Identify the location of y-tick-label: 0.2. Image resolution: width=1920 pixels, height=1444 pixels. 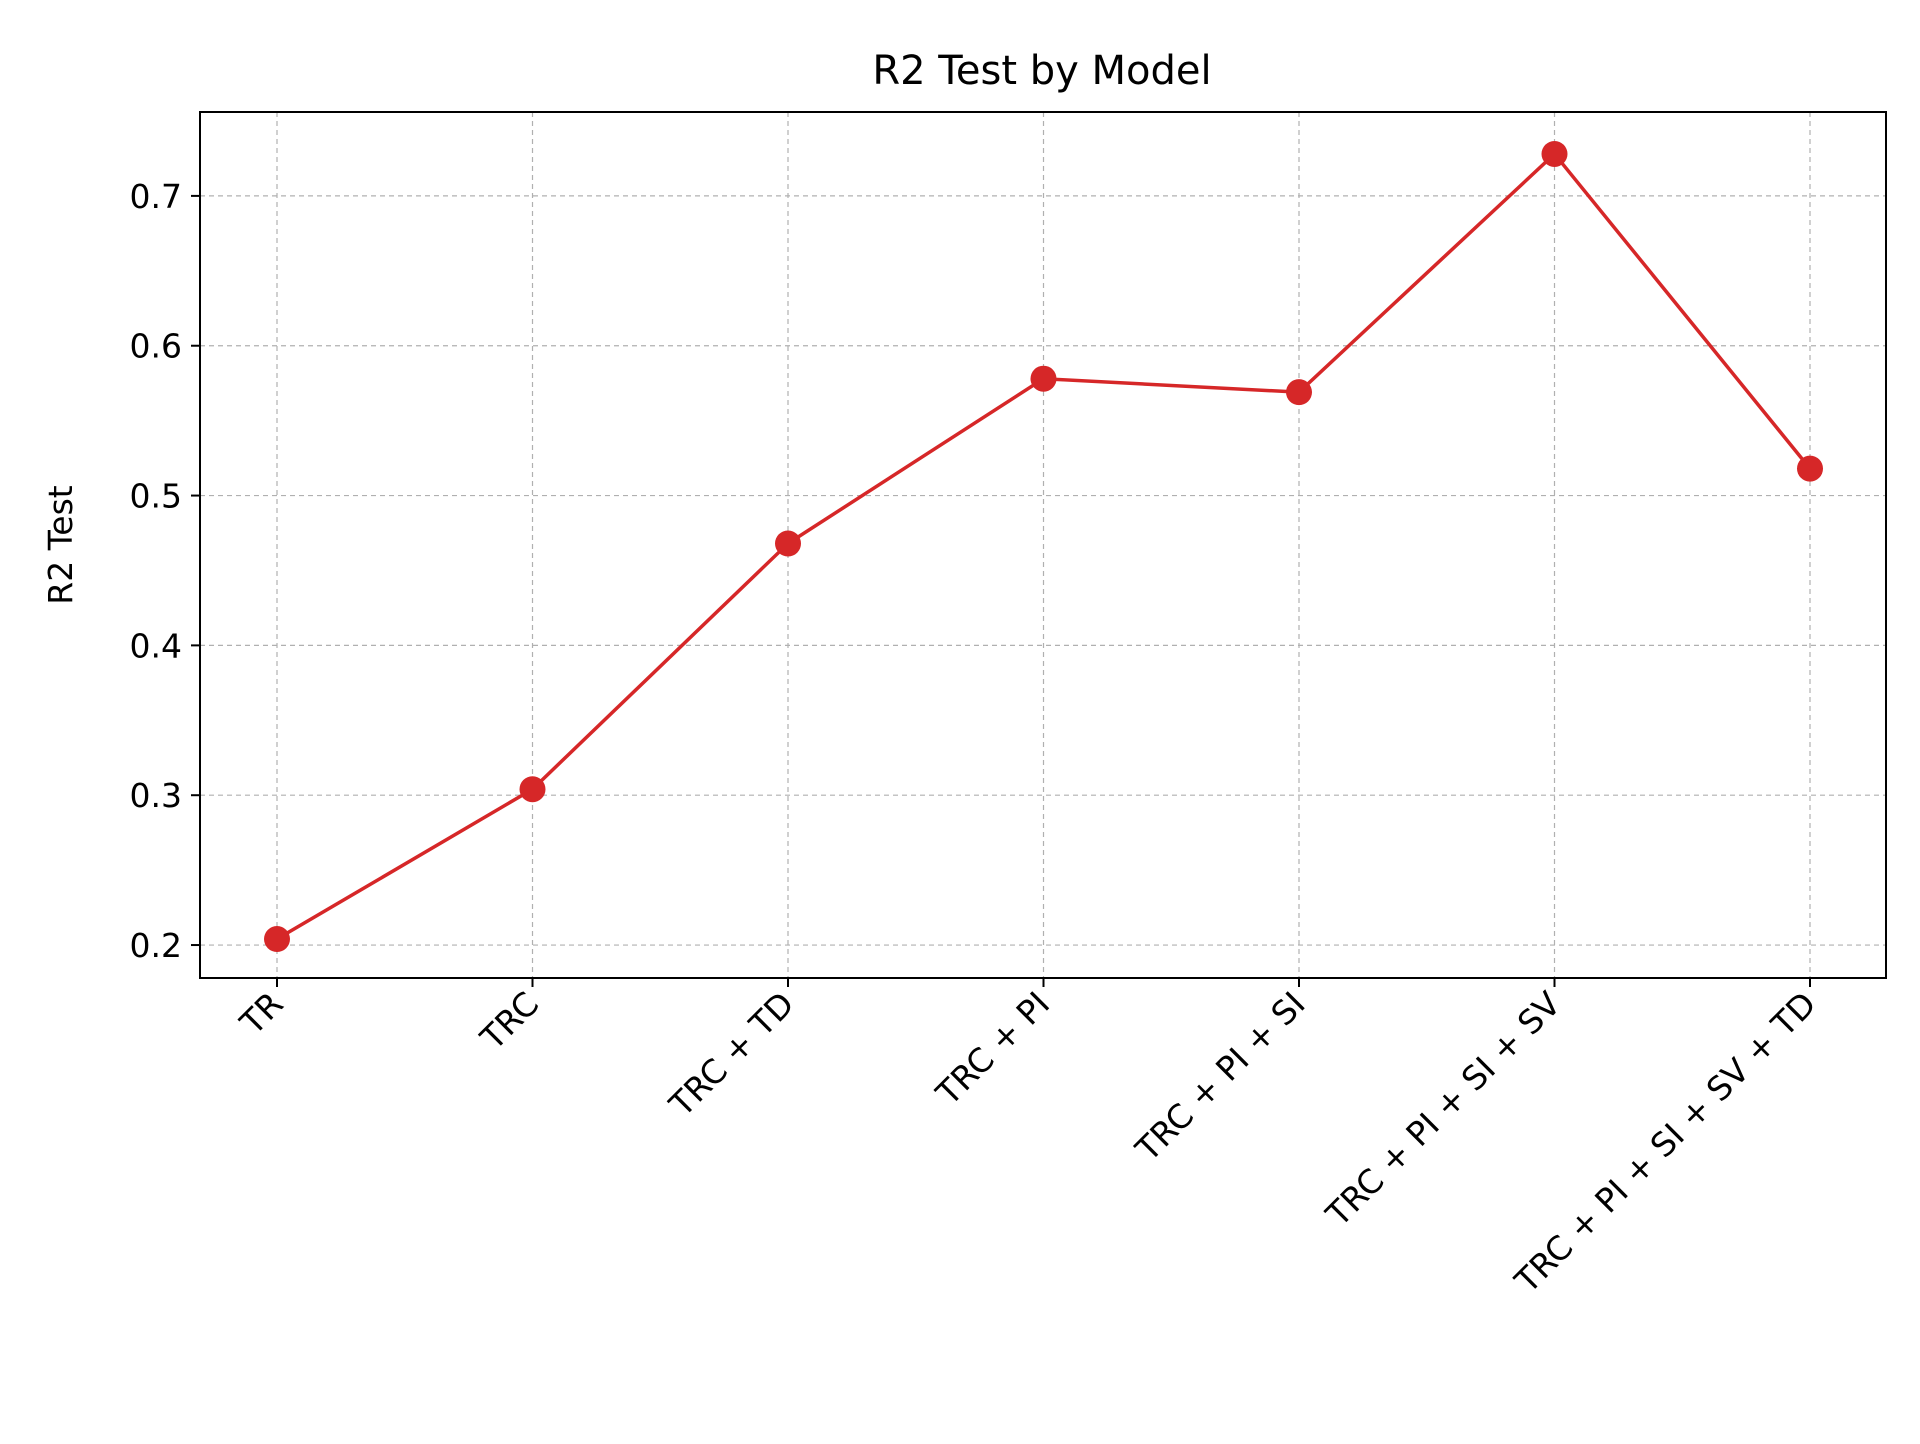
(156, 945).